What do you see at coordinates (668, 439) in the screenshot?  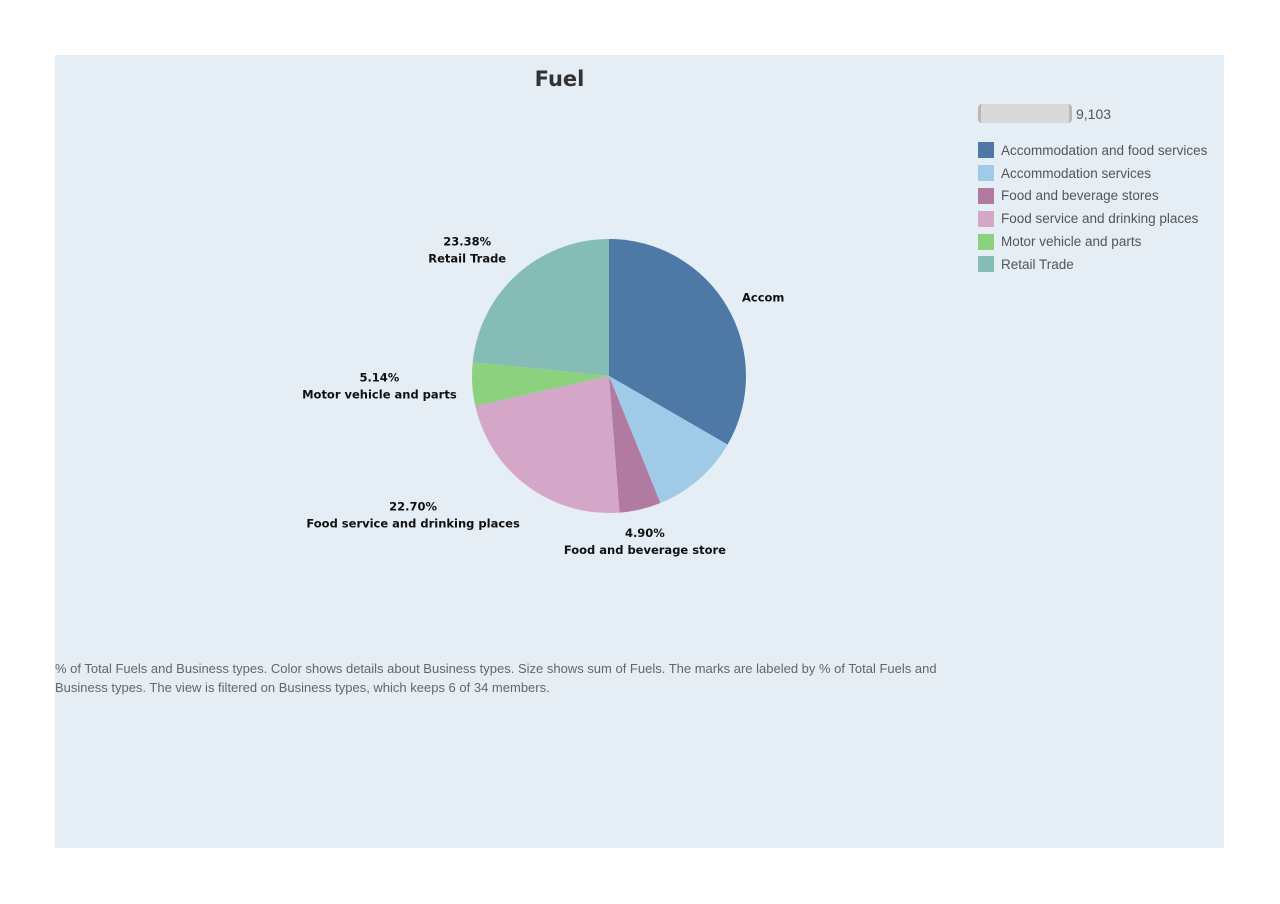 I see `pie-slice-accommodation-services` at bounding box center [668, 439].